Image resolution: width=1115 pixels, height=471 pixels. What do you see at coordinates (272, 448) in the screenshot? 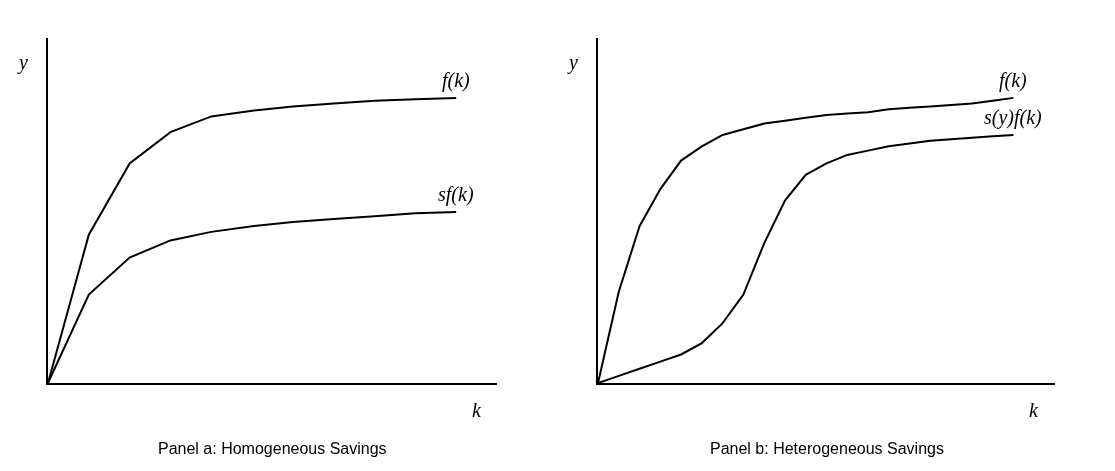
I see `text: Panel a: Homogeneous Savings` at bounding box center [272, 448].